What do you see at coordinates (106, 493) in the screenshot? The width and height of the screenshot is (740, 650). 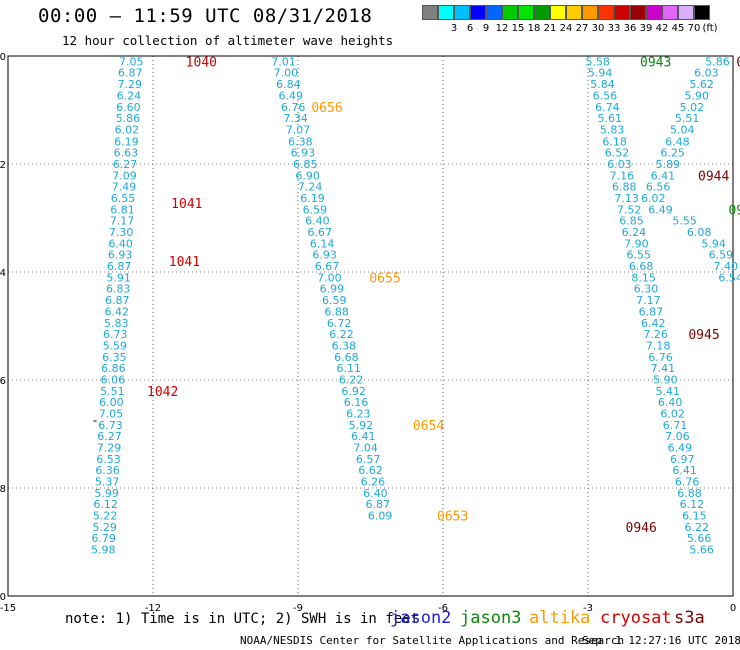 I see `wave-height-value: 5.99` at bounding box center [106, 493].